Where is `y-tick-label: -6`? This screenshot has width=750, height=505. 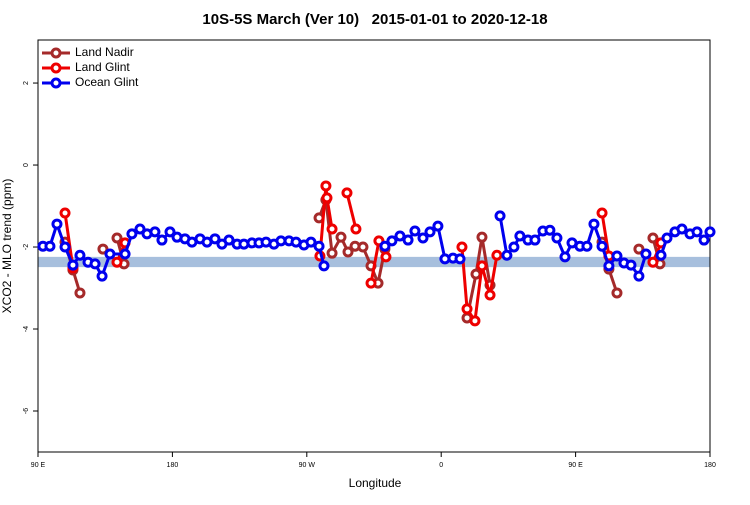 y-tick-label: -6 is located at coordinates (26, 411).